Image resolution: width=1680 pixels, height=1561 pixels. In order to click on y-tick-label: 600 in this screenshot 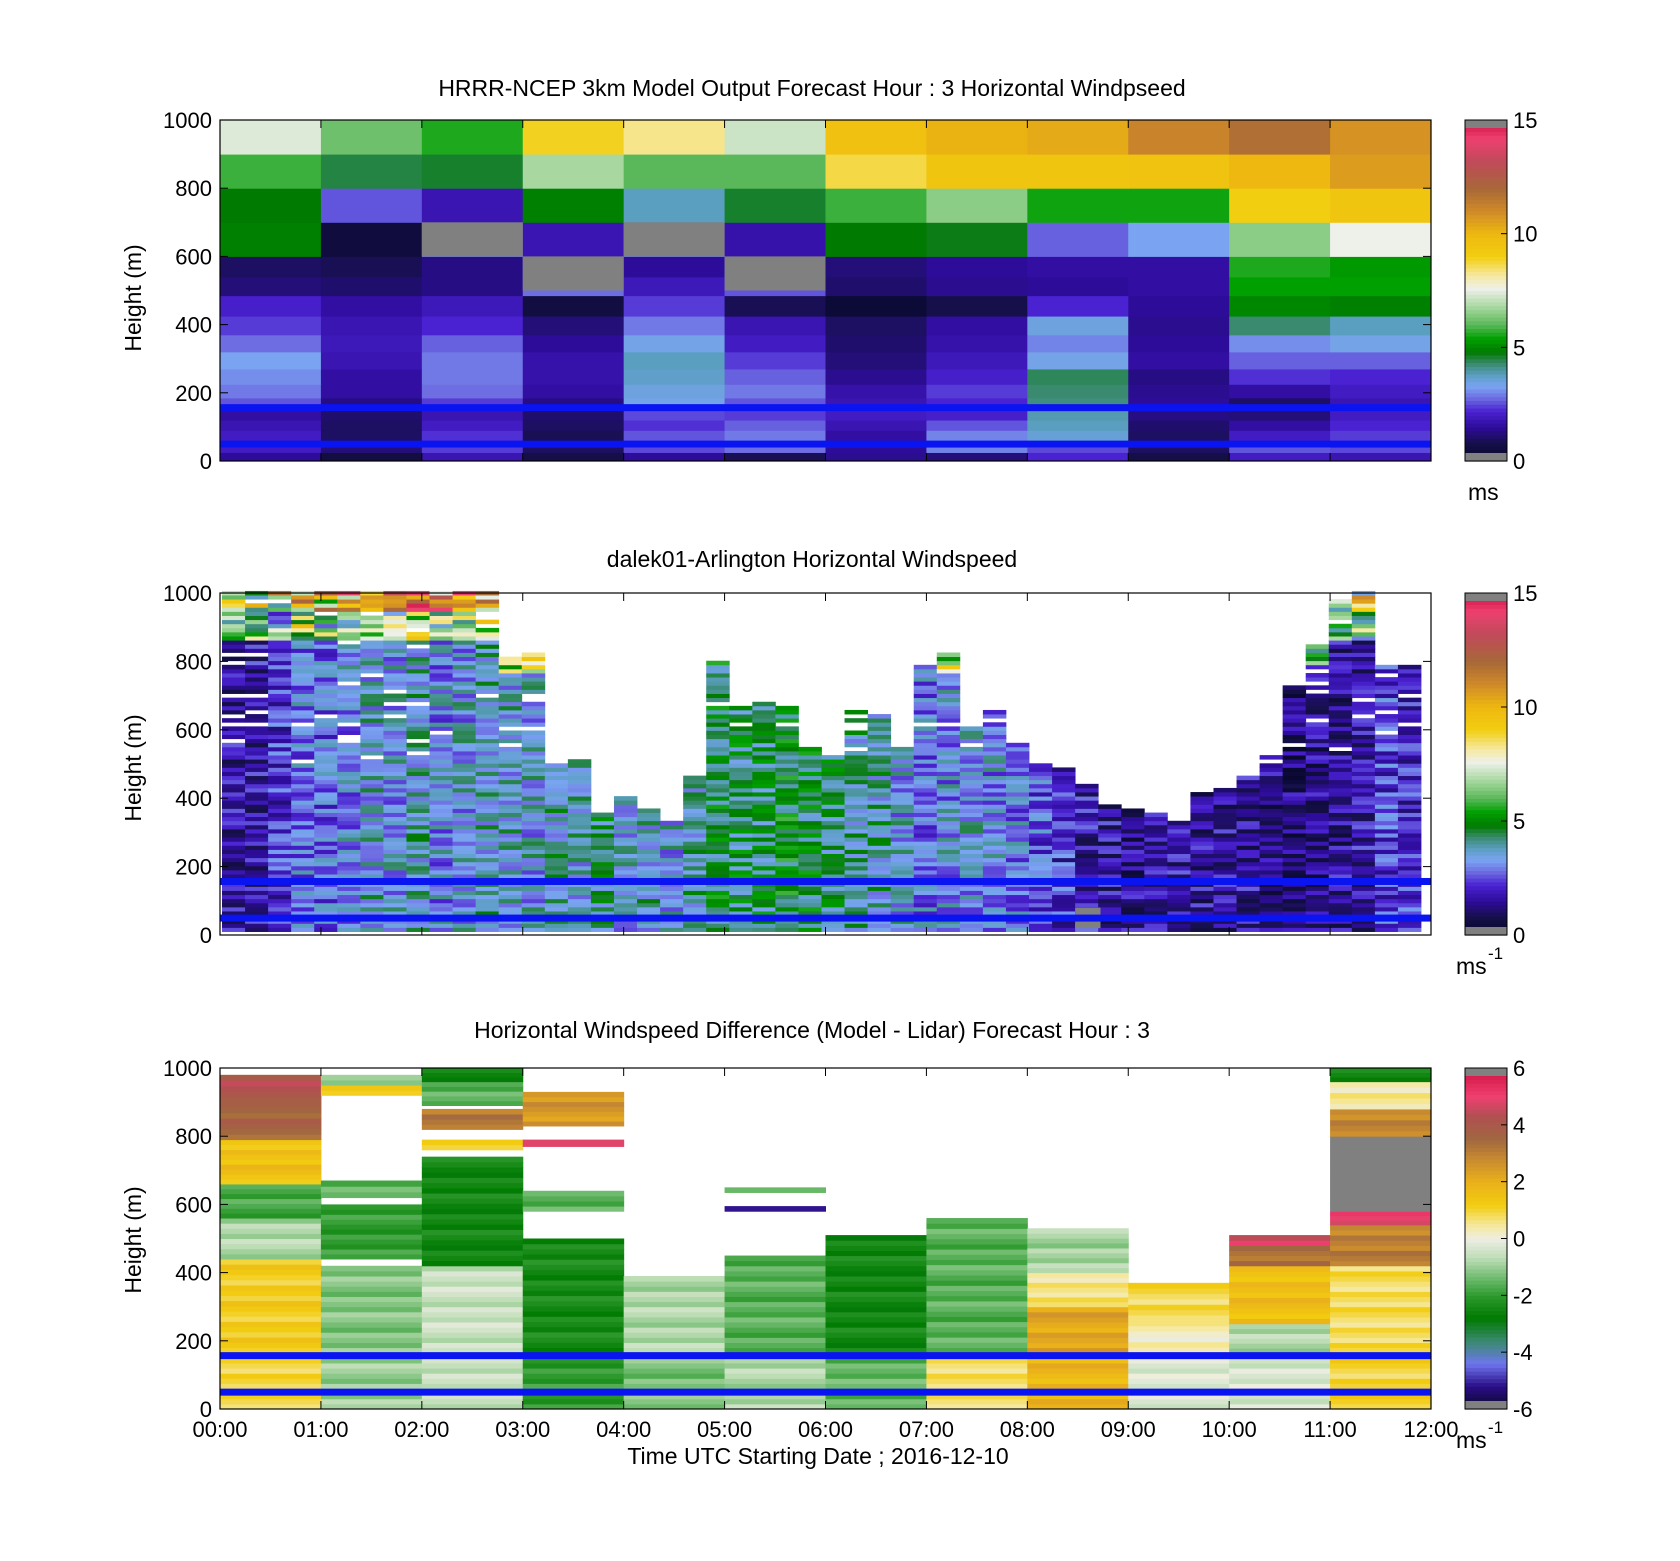, I will do `click(193, 256)`.